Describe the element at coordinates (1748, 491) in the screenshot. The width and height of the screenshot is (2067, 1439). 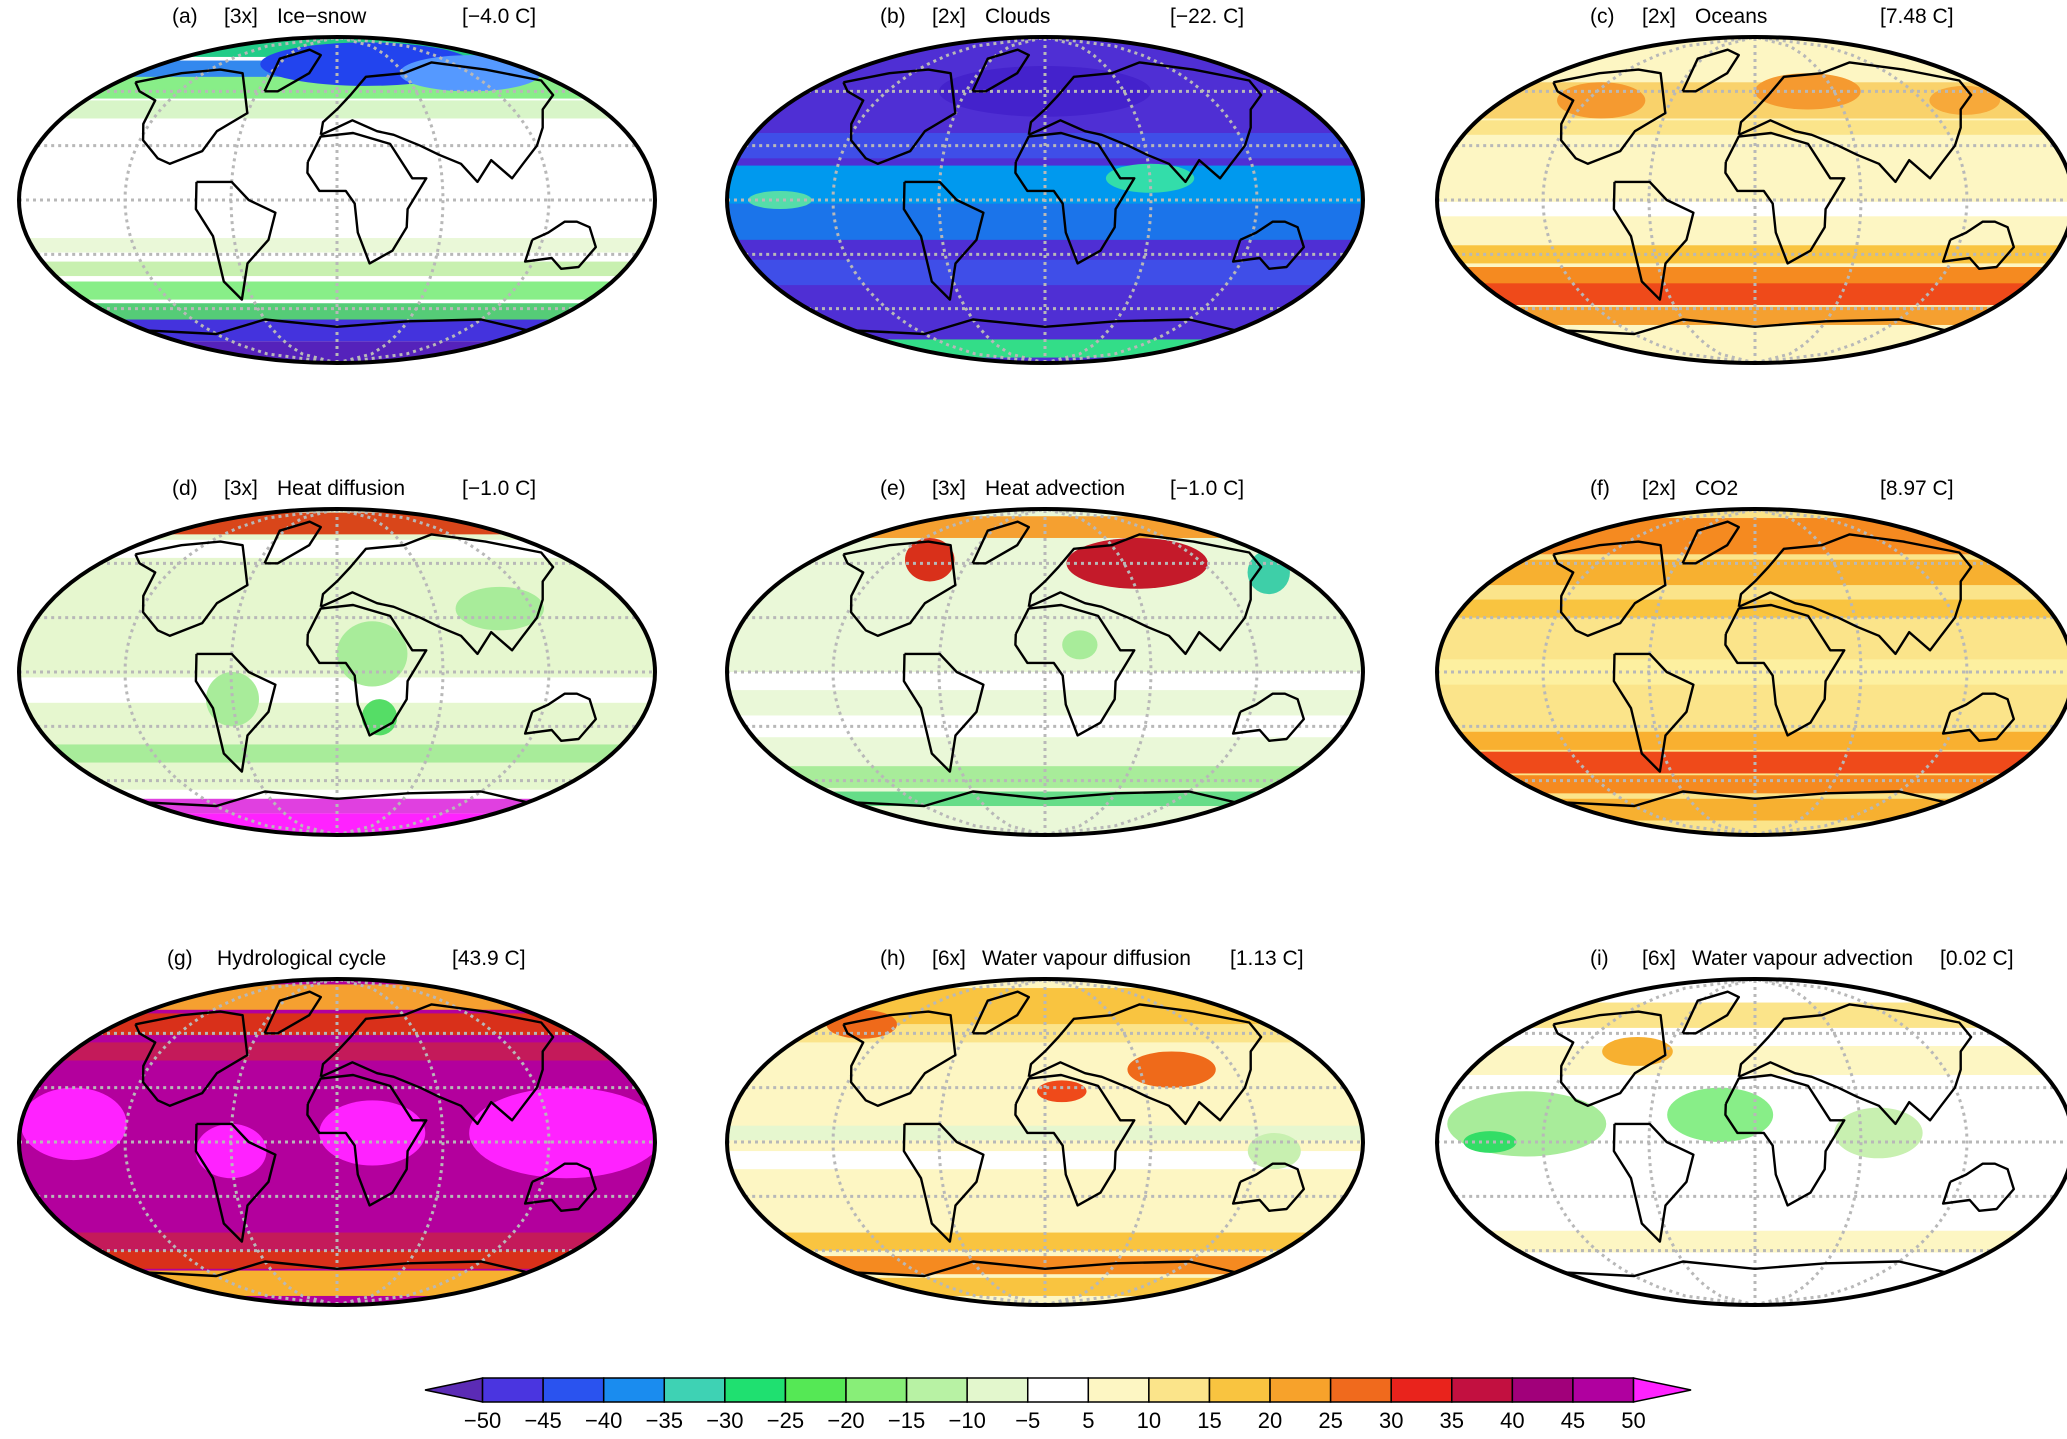
I see `panel-title: (f) [2x] CO2 [8.97 C]` at that location.